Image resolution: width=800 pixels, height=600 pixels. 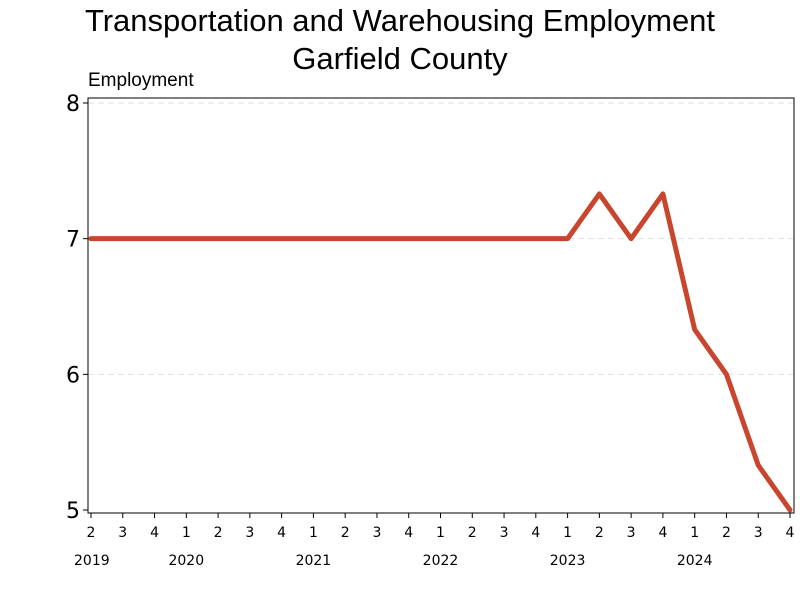 I want to click on x-year-label: 2020, so click(x=186, y=561).